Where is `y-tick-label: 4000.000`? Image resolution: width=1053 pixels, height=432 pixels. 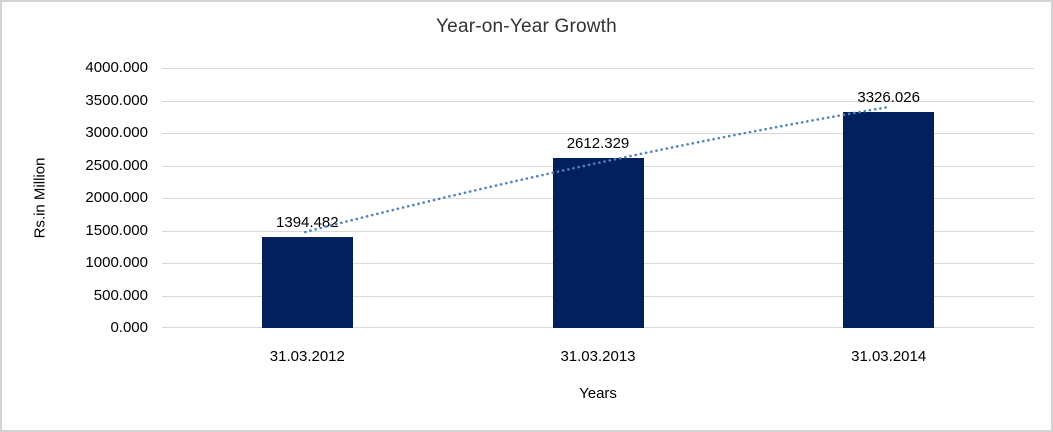
y-tick-label: 4000.000 is located at coordinates (116, 67).